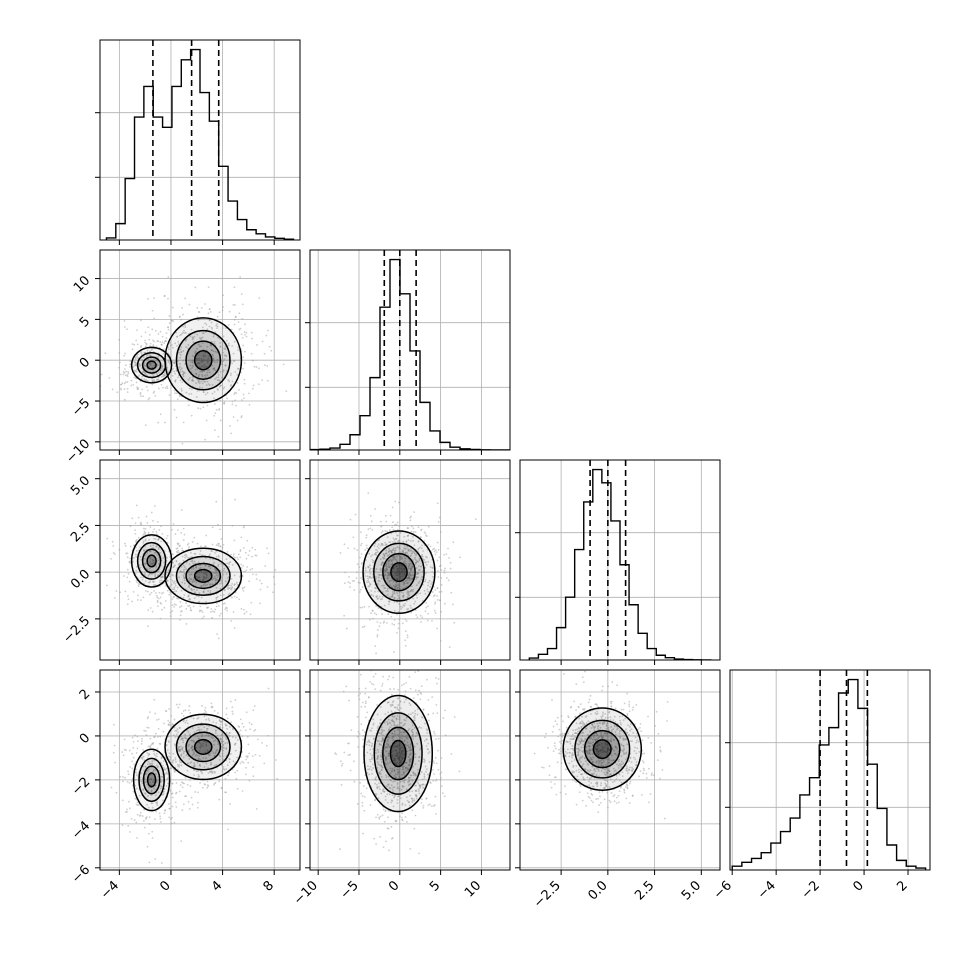 The height and width of the screenshot is (970, 970). What do you see at coordinates (110, 890) in the screenshot?
I see `x-tick-label: −4` at bounding box center [110, 890].